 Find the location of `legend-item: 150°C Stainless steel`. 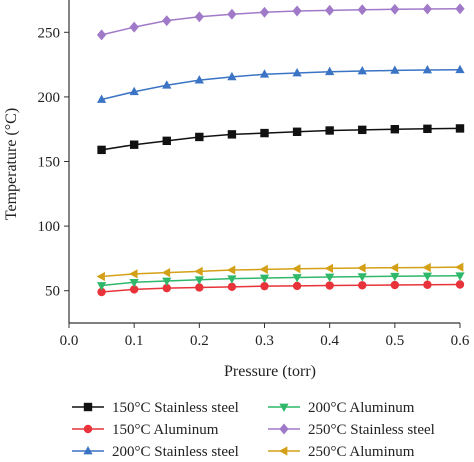

legend-item: 150°C Stainless steel is located at coordinates (155, 408).